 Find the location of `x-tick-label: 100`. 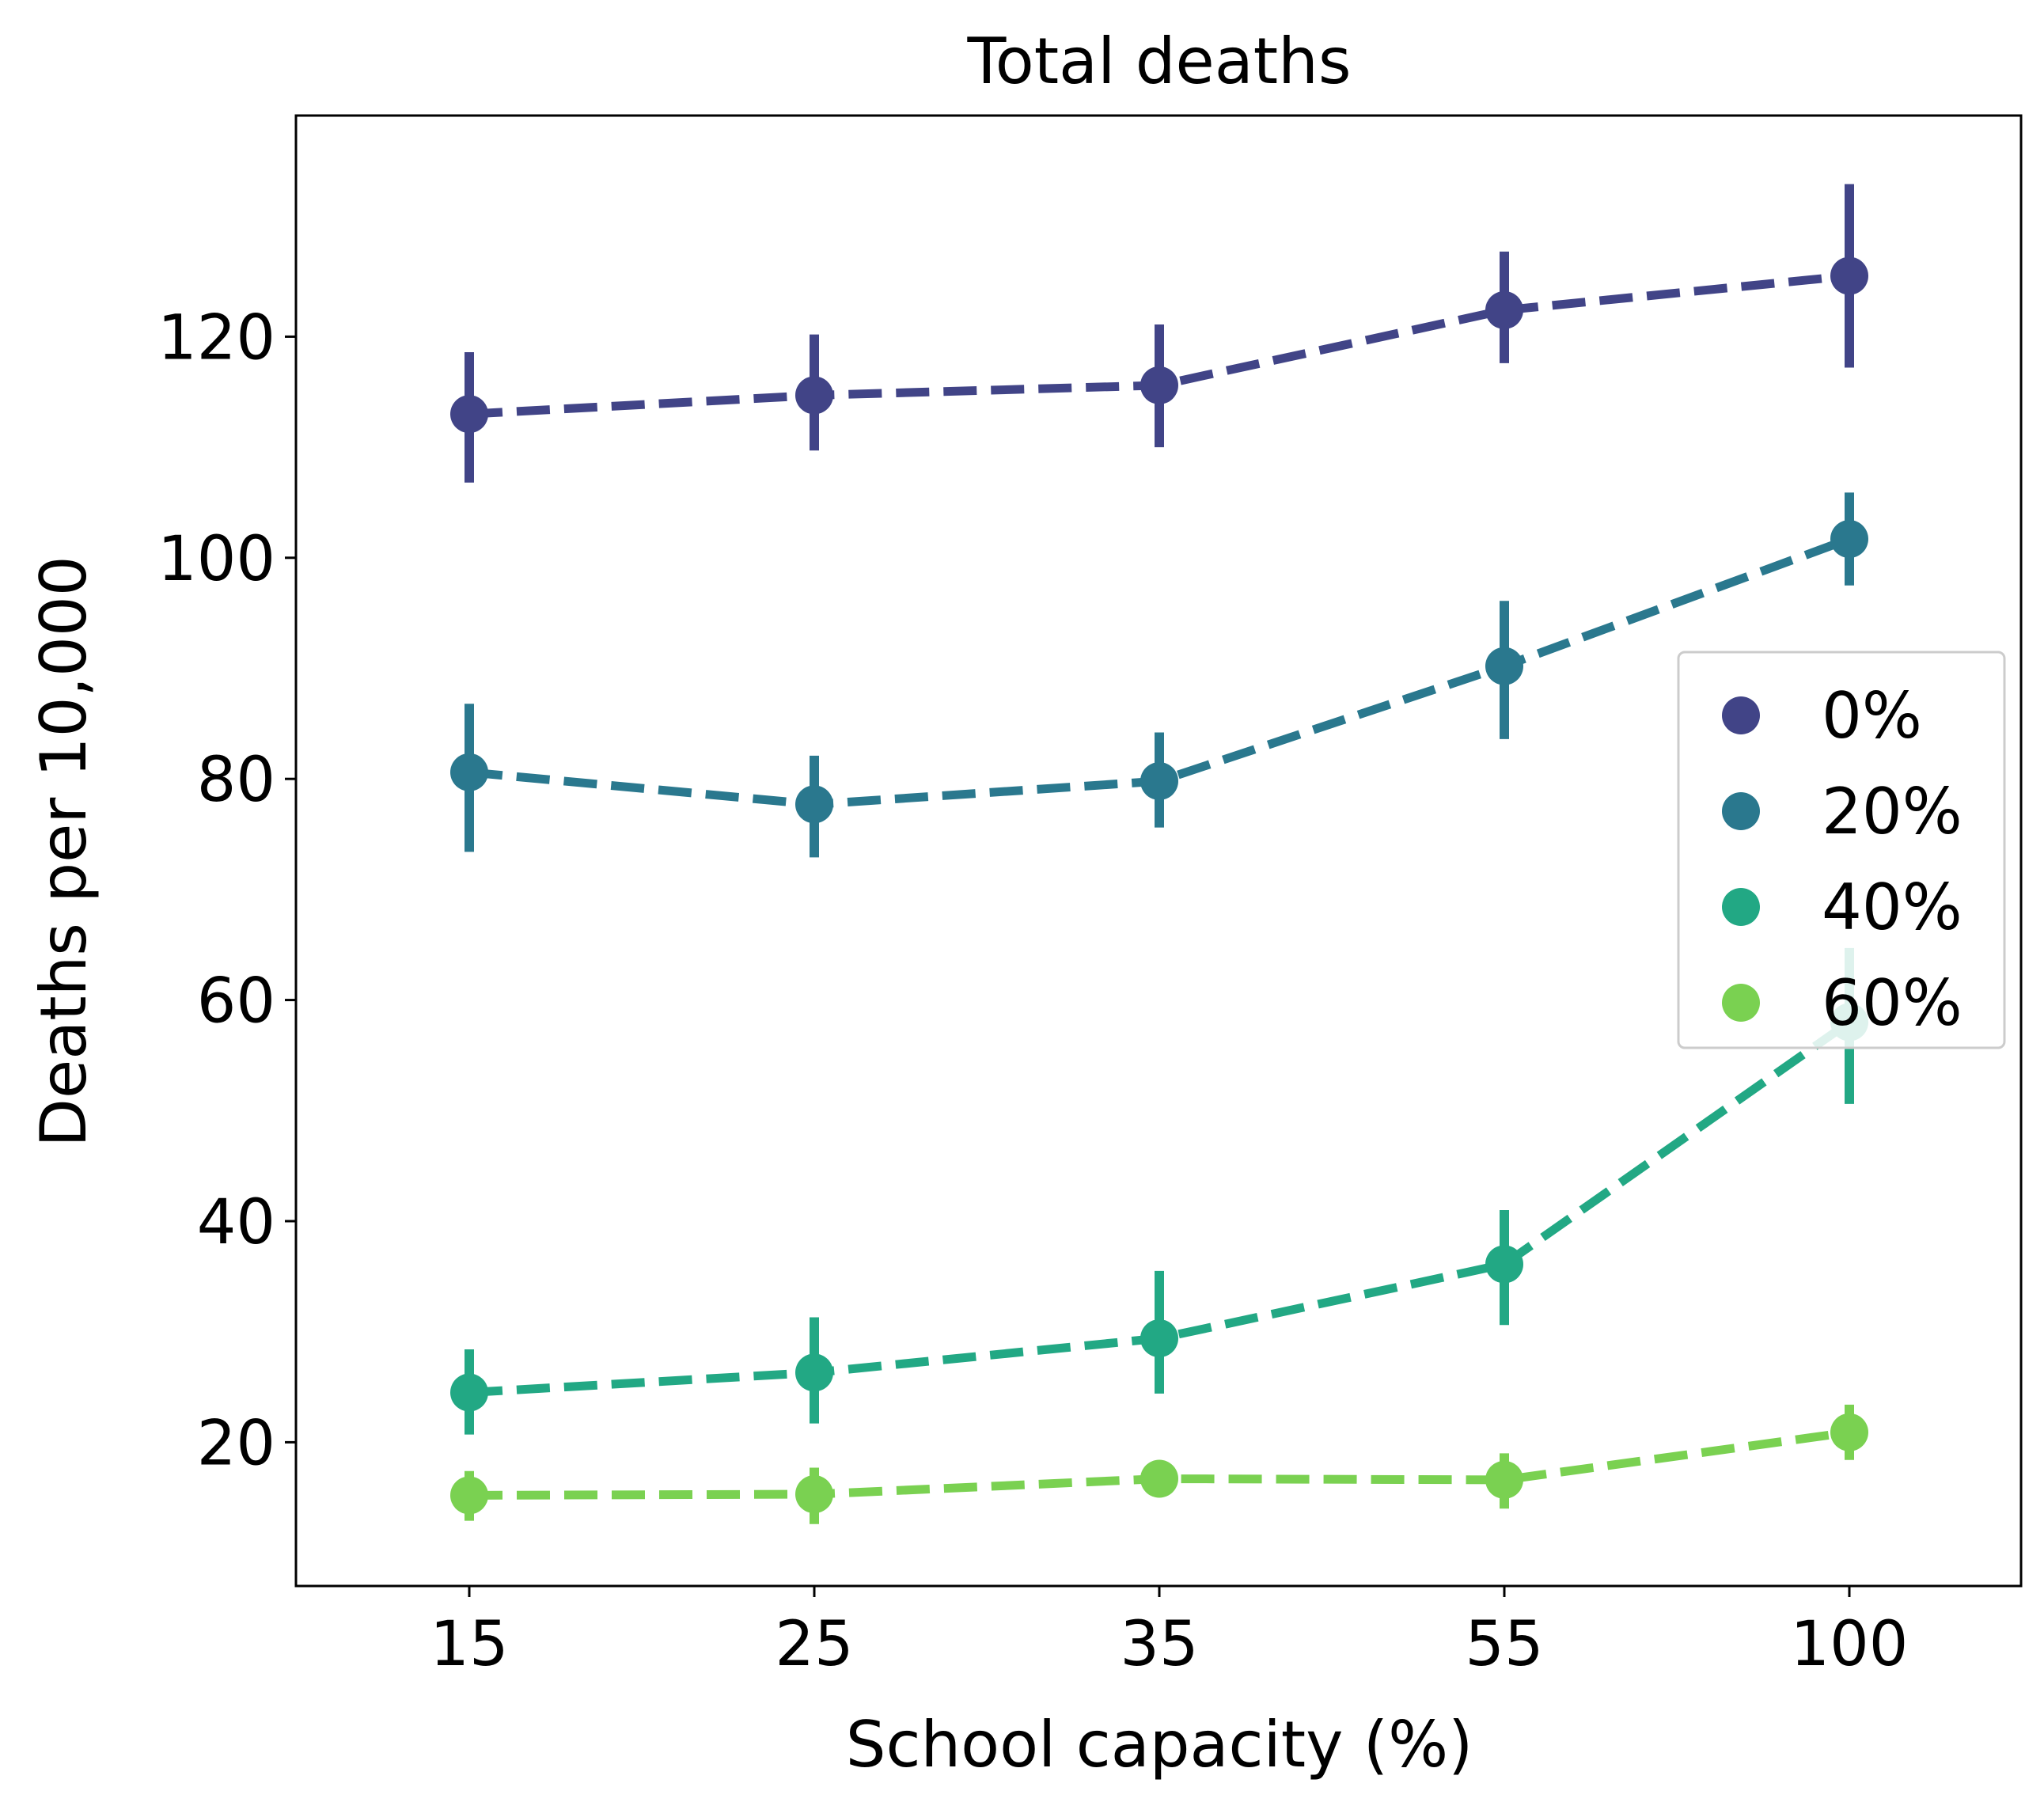

x-tick-label: 100 is located at coordinates (1850, 1644).